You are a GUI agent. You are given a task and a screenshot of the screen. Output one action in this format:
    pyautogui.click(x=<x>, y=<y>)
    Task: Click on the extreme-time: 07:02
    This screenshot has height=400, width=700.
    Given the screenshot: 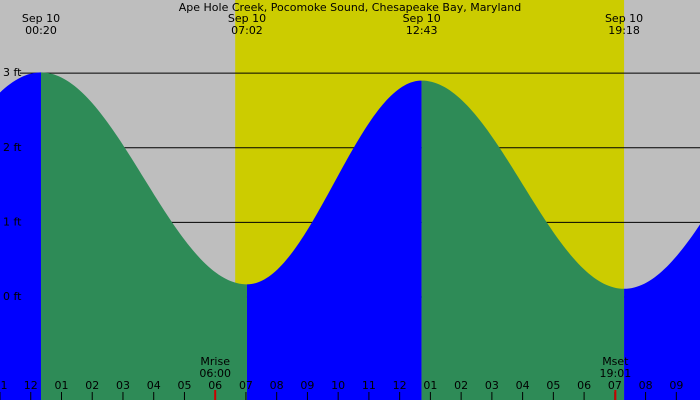 What is the action you would take?
    pyautogui.click(x=247, y=30)
    